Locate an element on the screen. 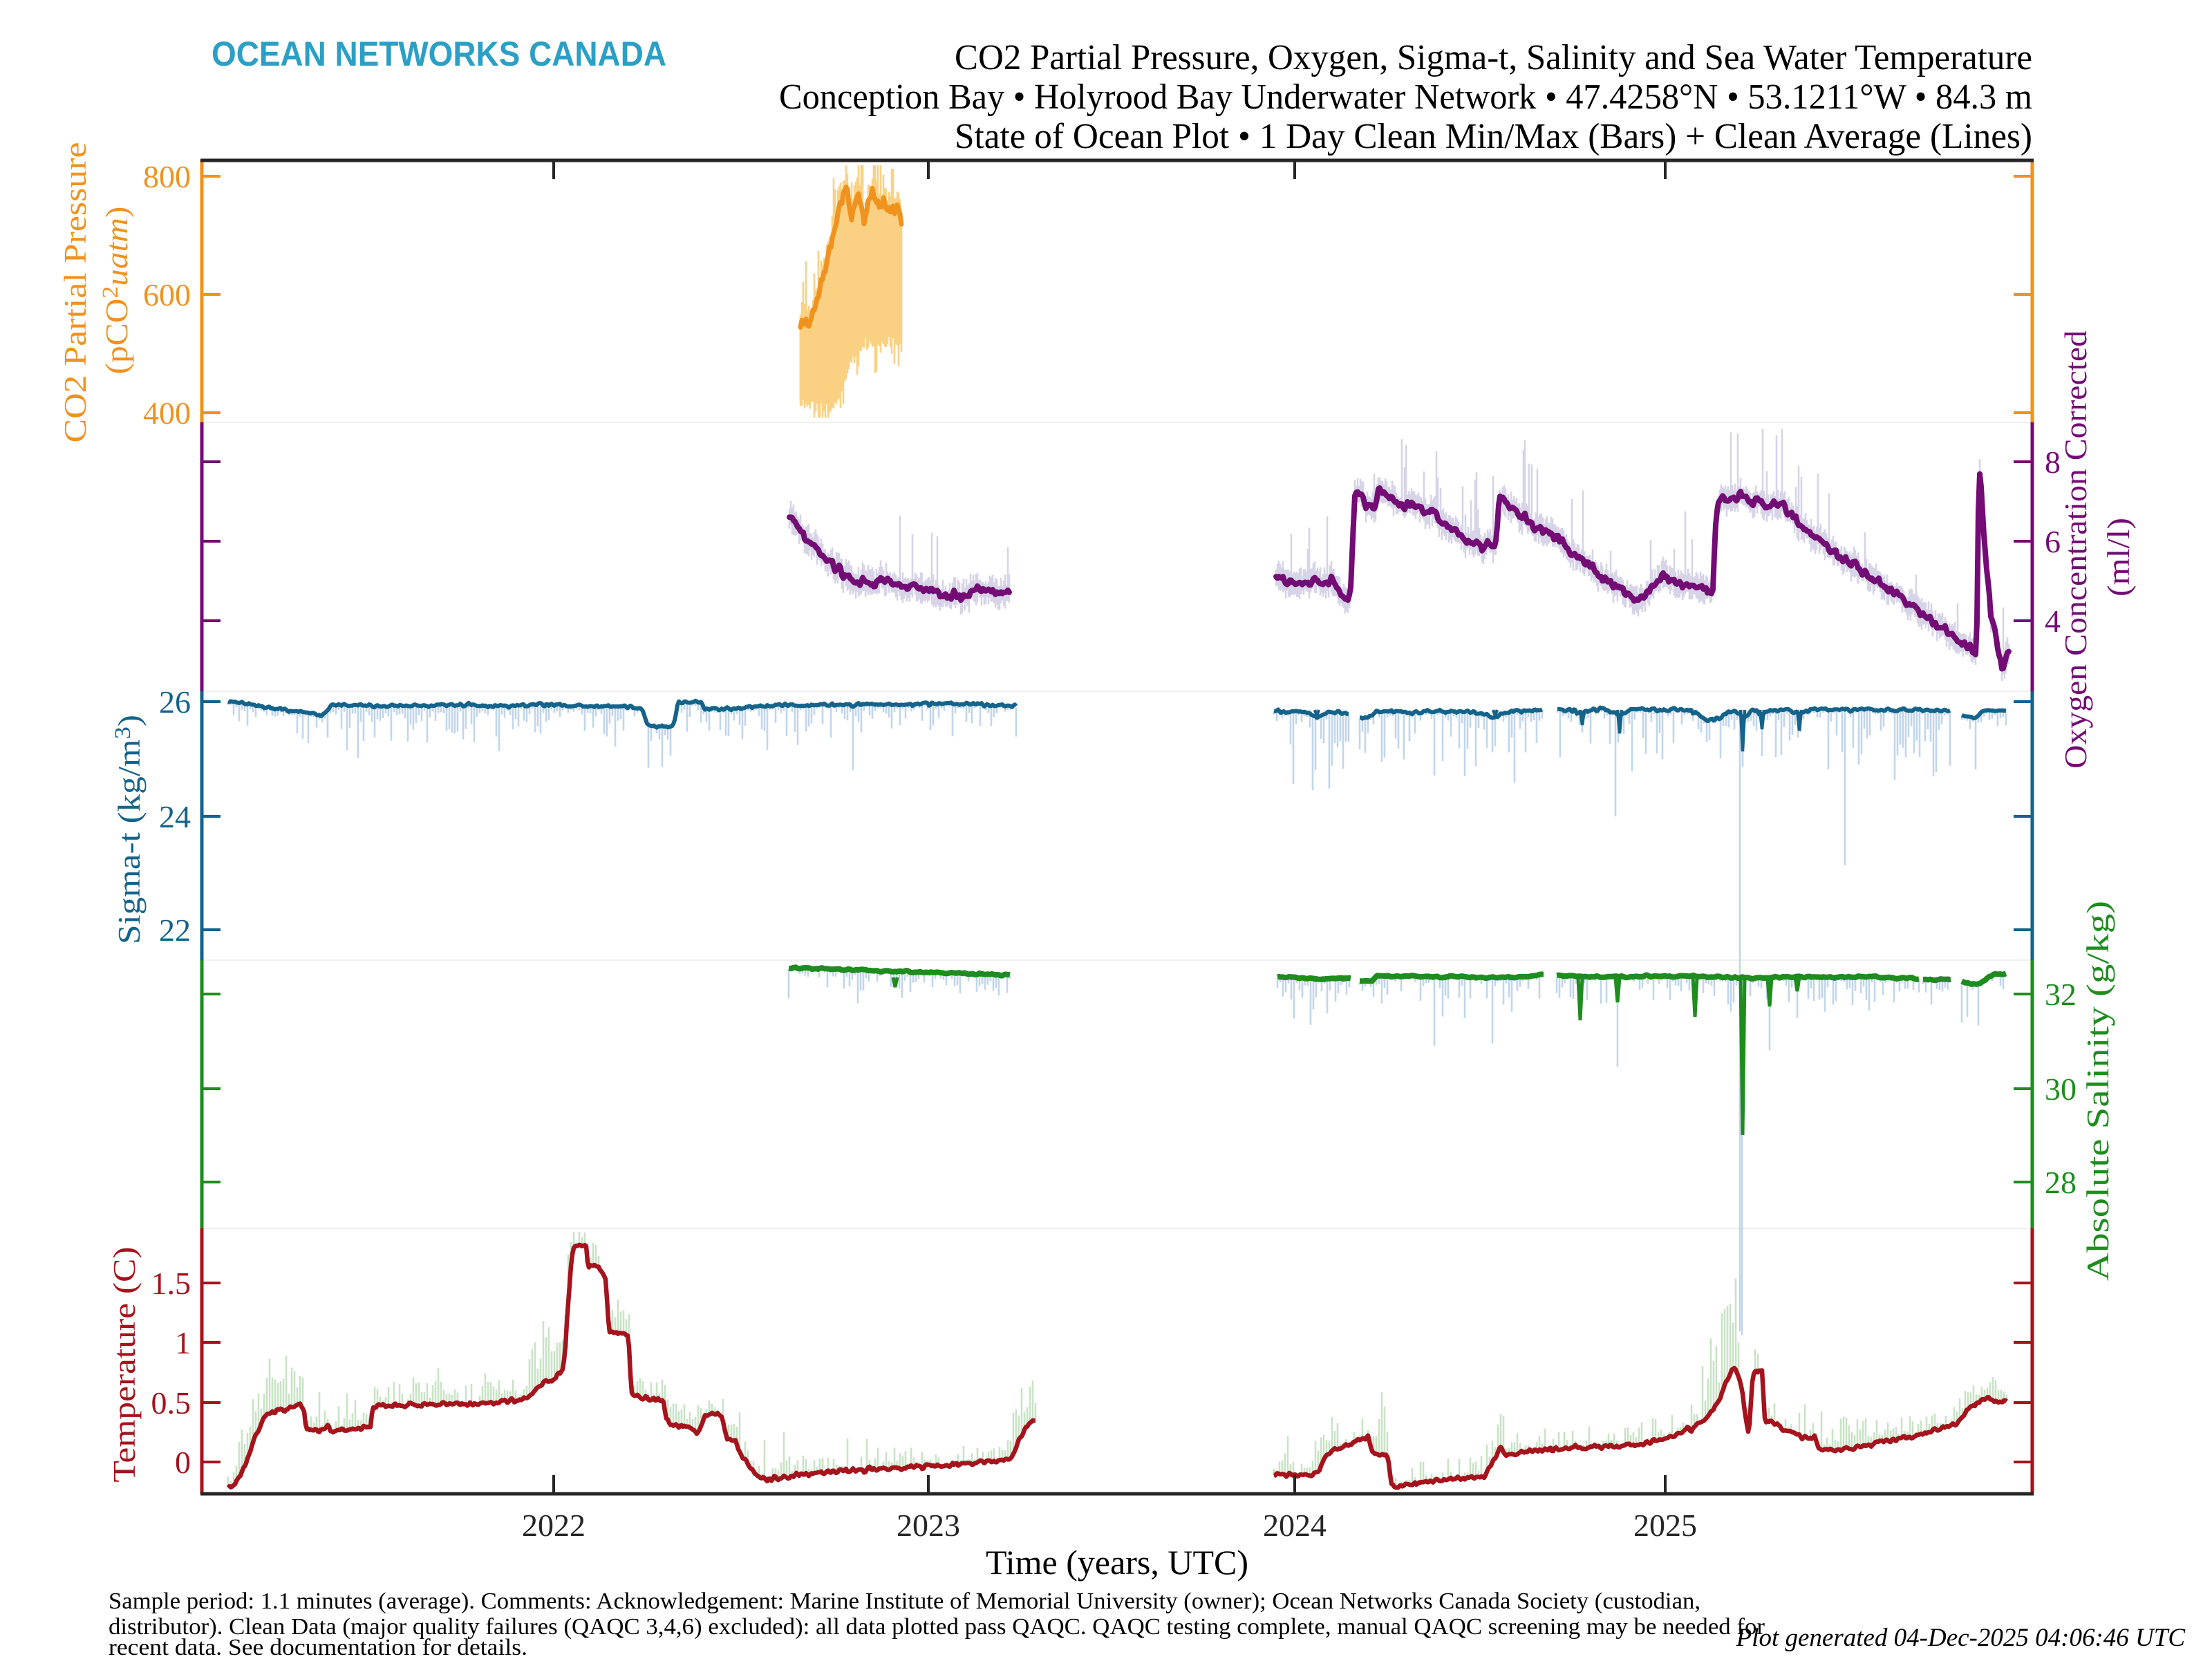 This screenshot has height=1659, width=2212. svg-text: Sigma-t (kg/m3) is located at coordinates (129, 829).